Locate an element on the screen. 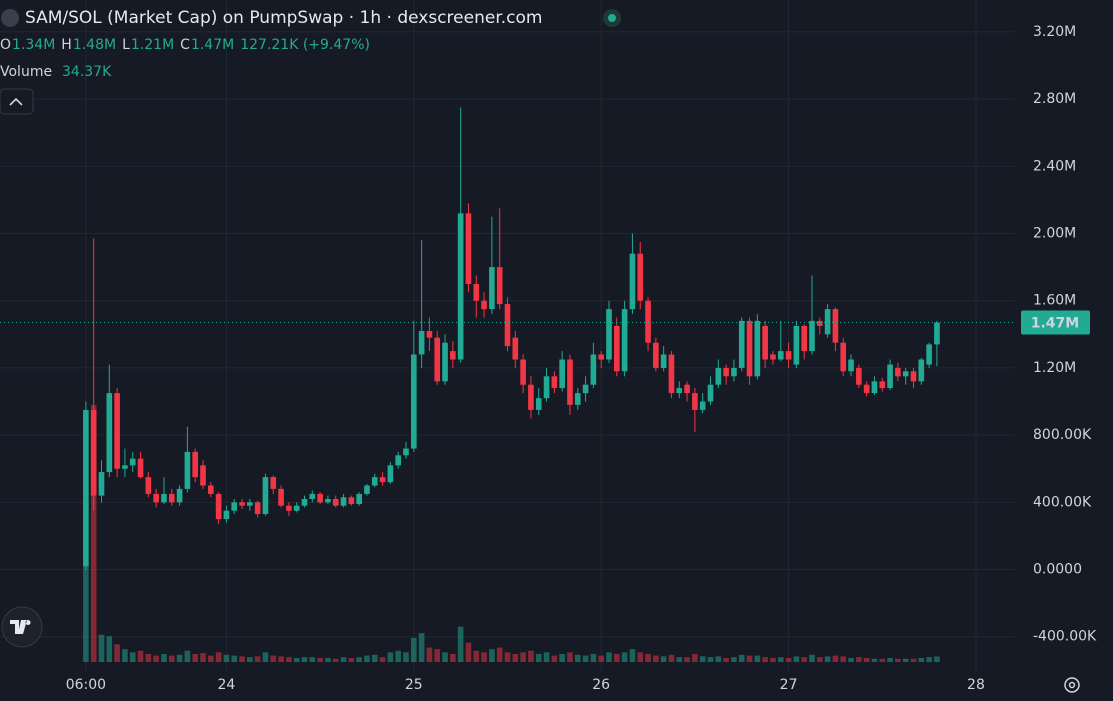 The width and height of the screenshot is (1113, 701). x-tick-label: 26 is located at coordinates (601, 685).